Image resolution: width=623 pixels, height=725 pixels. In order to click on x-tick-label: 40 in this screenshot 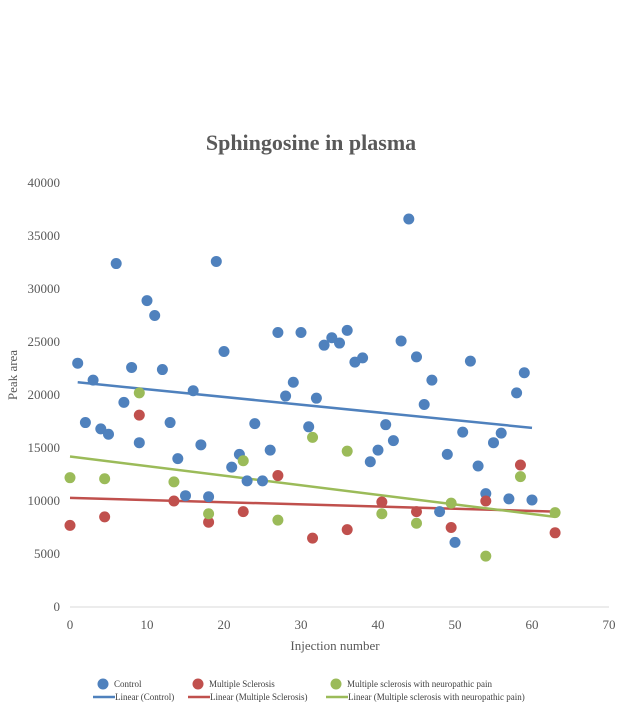, I will do `click(378, 624)`.